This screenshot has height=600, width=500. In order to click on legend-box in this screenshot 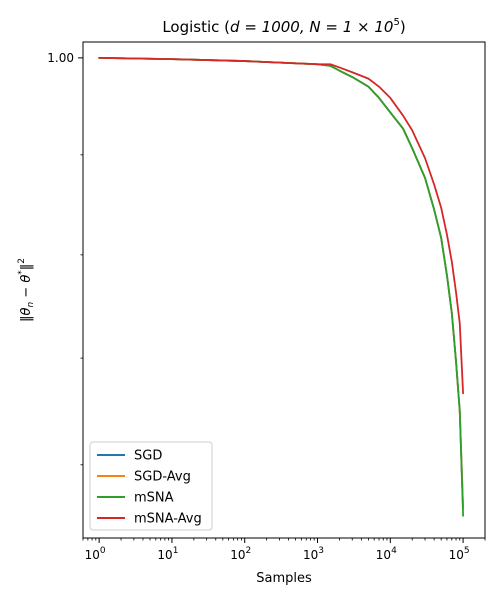, I will do `click(151, 486)`.